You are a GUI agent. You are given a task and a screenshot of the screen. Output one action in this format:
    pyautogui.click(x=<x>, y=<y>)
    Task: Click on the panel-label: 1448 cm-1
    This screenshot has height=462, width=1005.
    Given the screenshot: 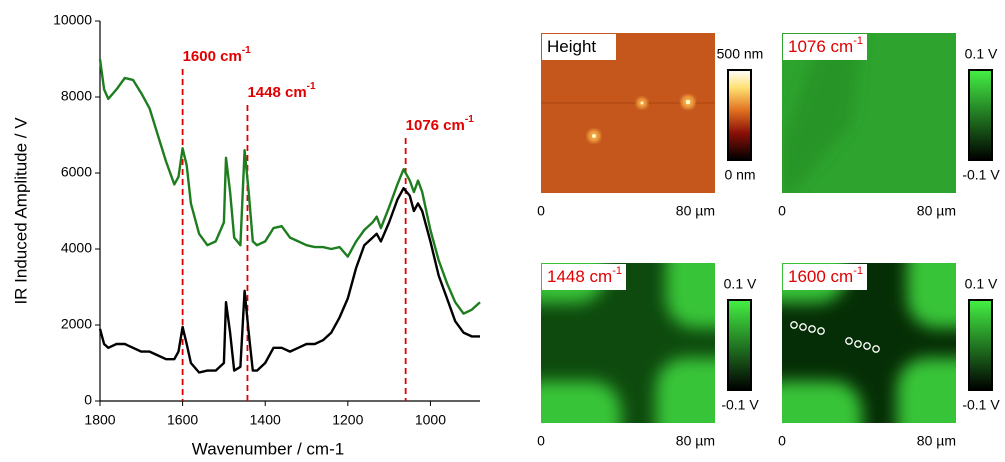 What is the action you would take?
    pyautogui.click(x=584, y=276)
    